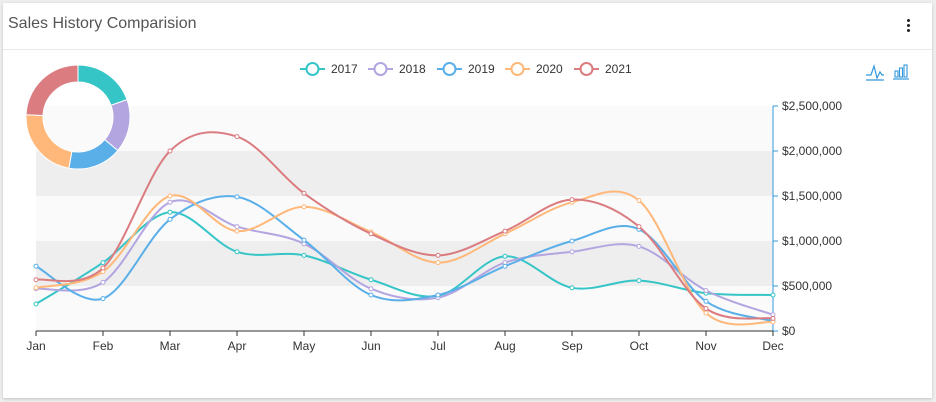 This screenshot has height=402, width=936. What do you see at coordinates (312, 69) in the screenshot?
I see `legend-marker-2017` at bounding box center [312, 69].